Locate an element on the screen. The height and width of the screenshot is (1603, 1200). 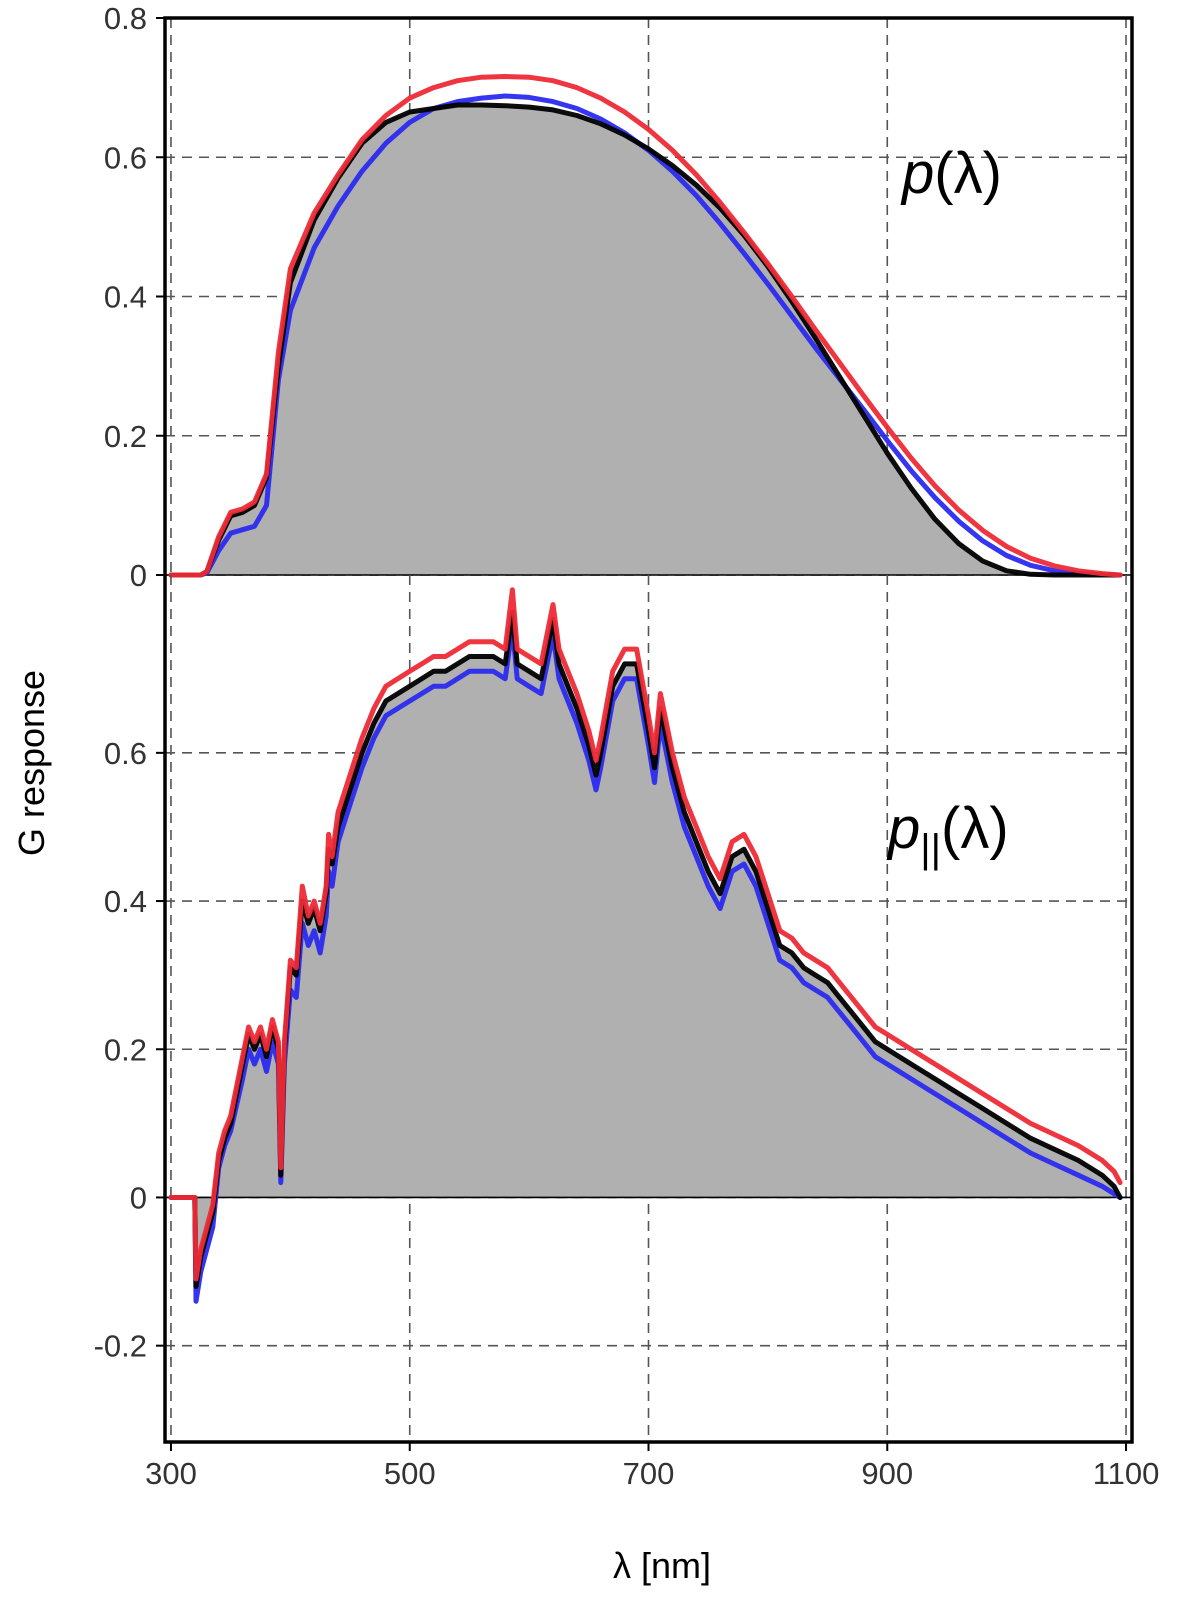
panel-label: p(λ) is located at coordinates (951, 173).